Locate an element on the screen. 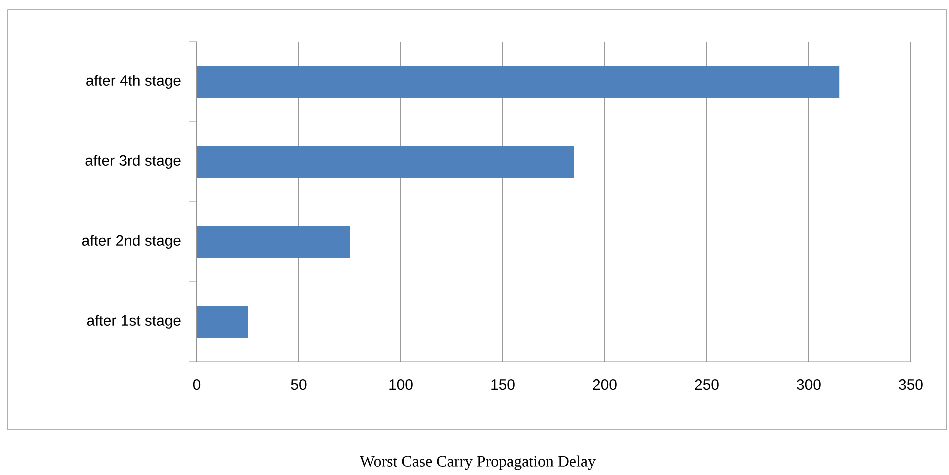  x-tick-label: 50 is located at coordinates (299, 385).